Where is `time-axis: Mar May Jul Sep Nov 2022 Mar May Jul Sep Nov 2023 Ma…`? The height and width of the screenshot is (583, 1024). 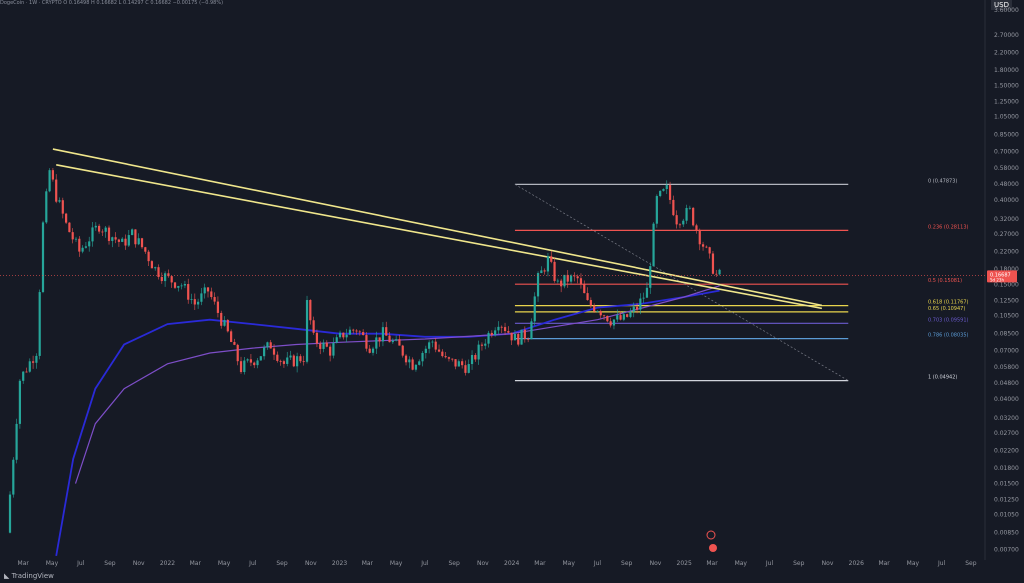 time-axis: Mar May Jul Sep Nov 2022 Mar May Jul Sep Nov 2023 Ma… is located at coordinates (497, 563).